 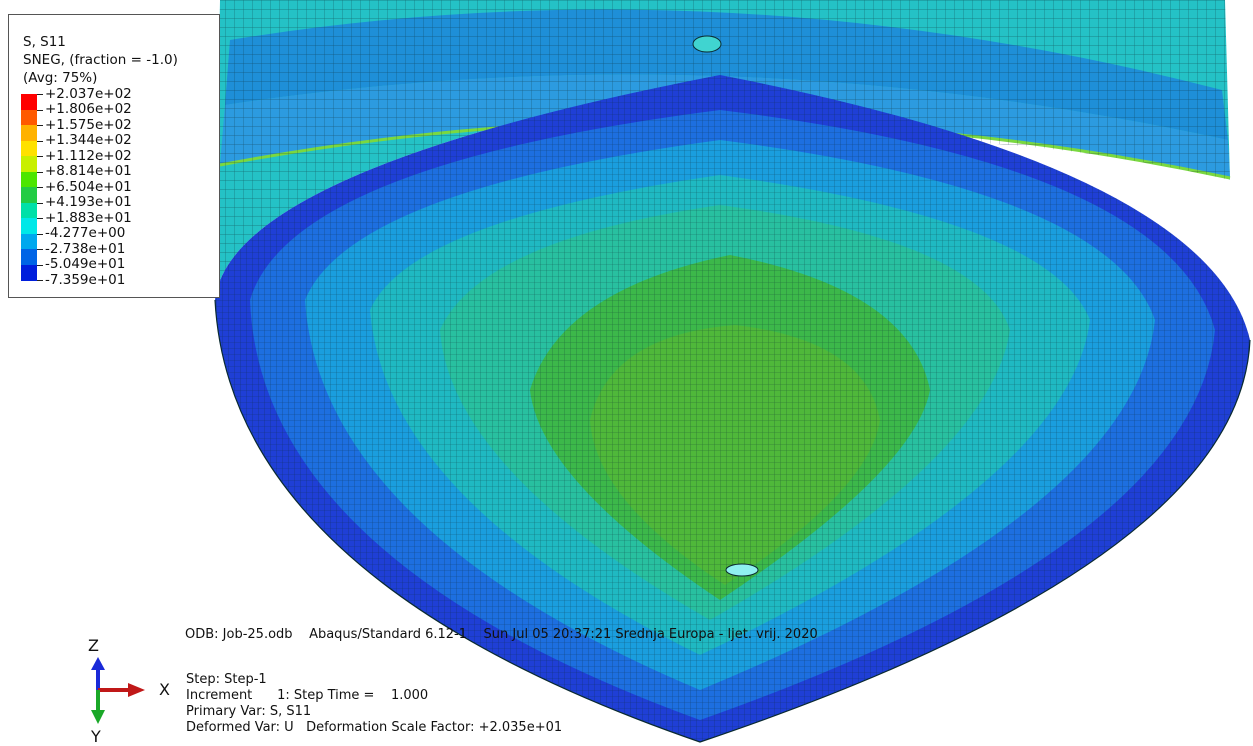 I want to click on legend-value: -2.738e+01, so click(x=85, y=248).